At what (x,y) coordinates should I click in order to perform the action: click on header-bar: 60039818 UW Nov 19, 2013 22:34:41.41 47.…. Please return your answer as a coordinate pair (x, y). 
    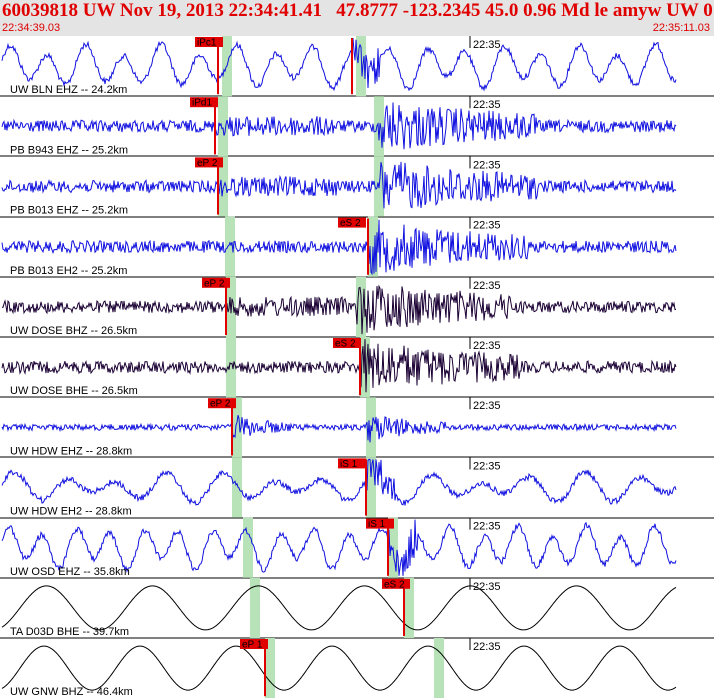
    Looking at the image, I should click on (357, 18).